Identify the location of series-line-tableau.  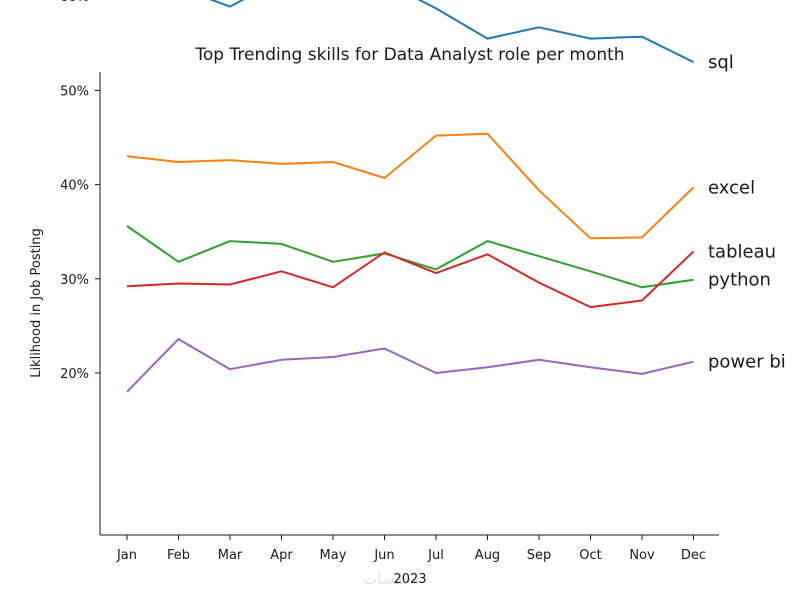
(410, 279).